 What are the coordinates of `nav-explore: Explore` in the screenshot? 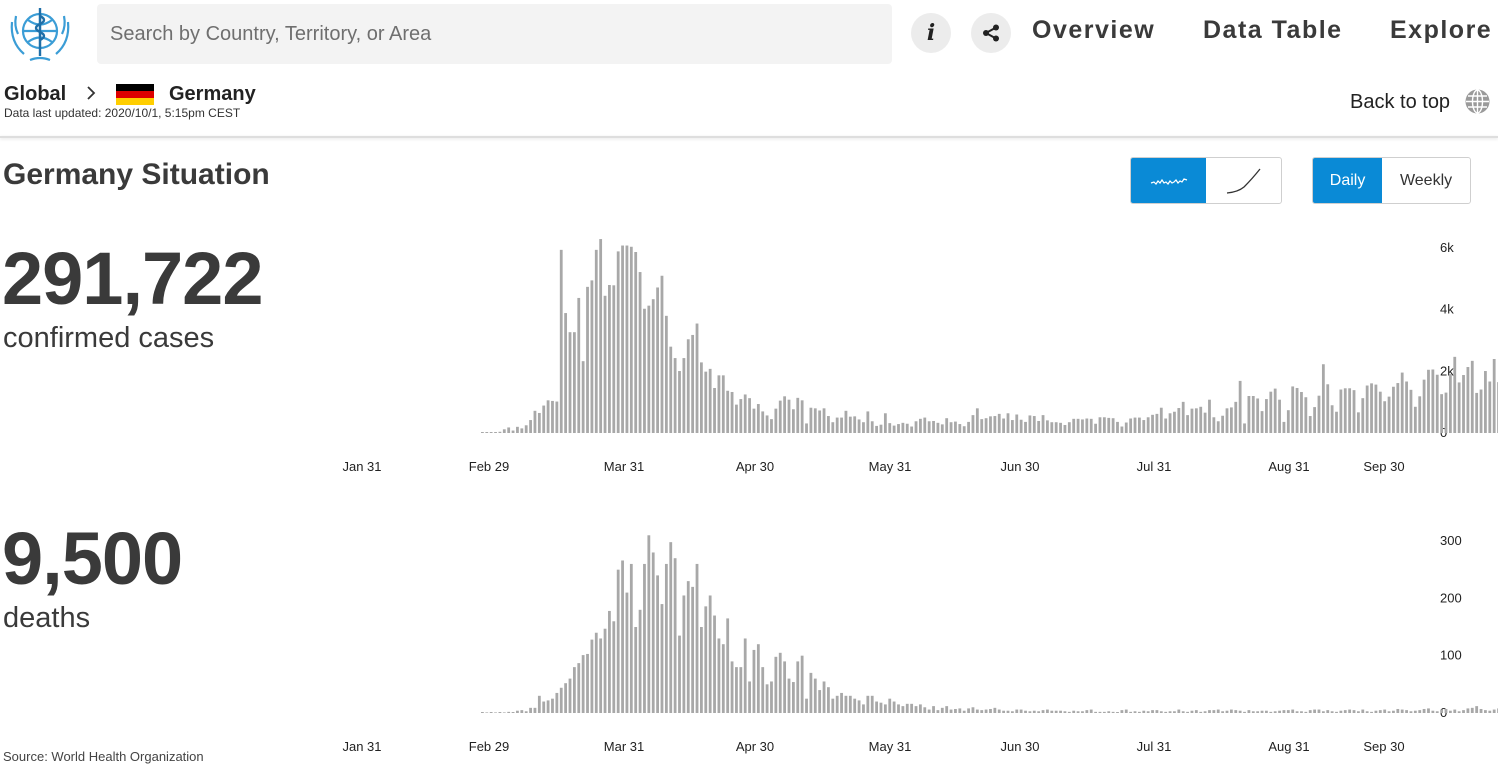 It's located at (1441, 30).